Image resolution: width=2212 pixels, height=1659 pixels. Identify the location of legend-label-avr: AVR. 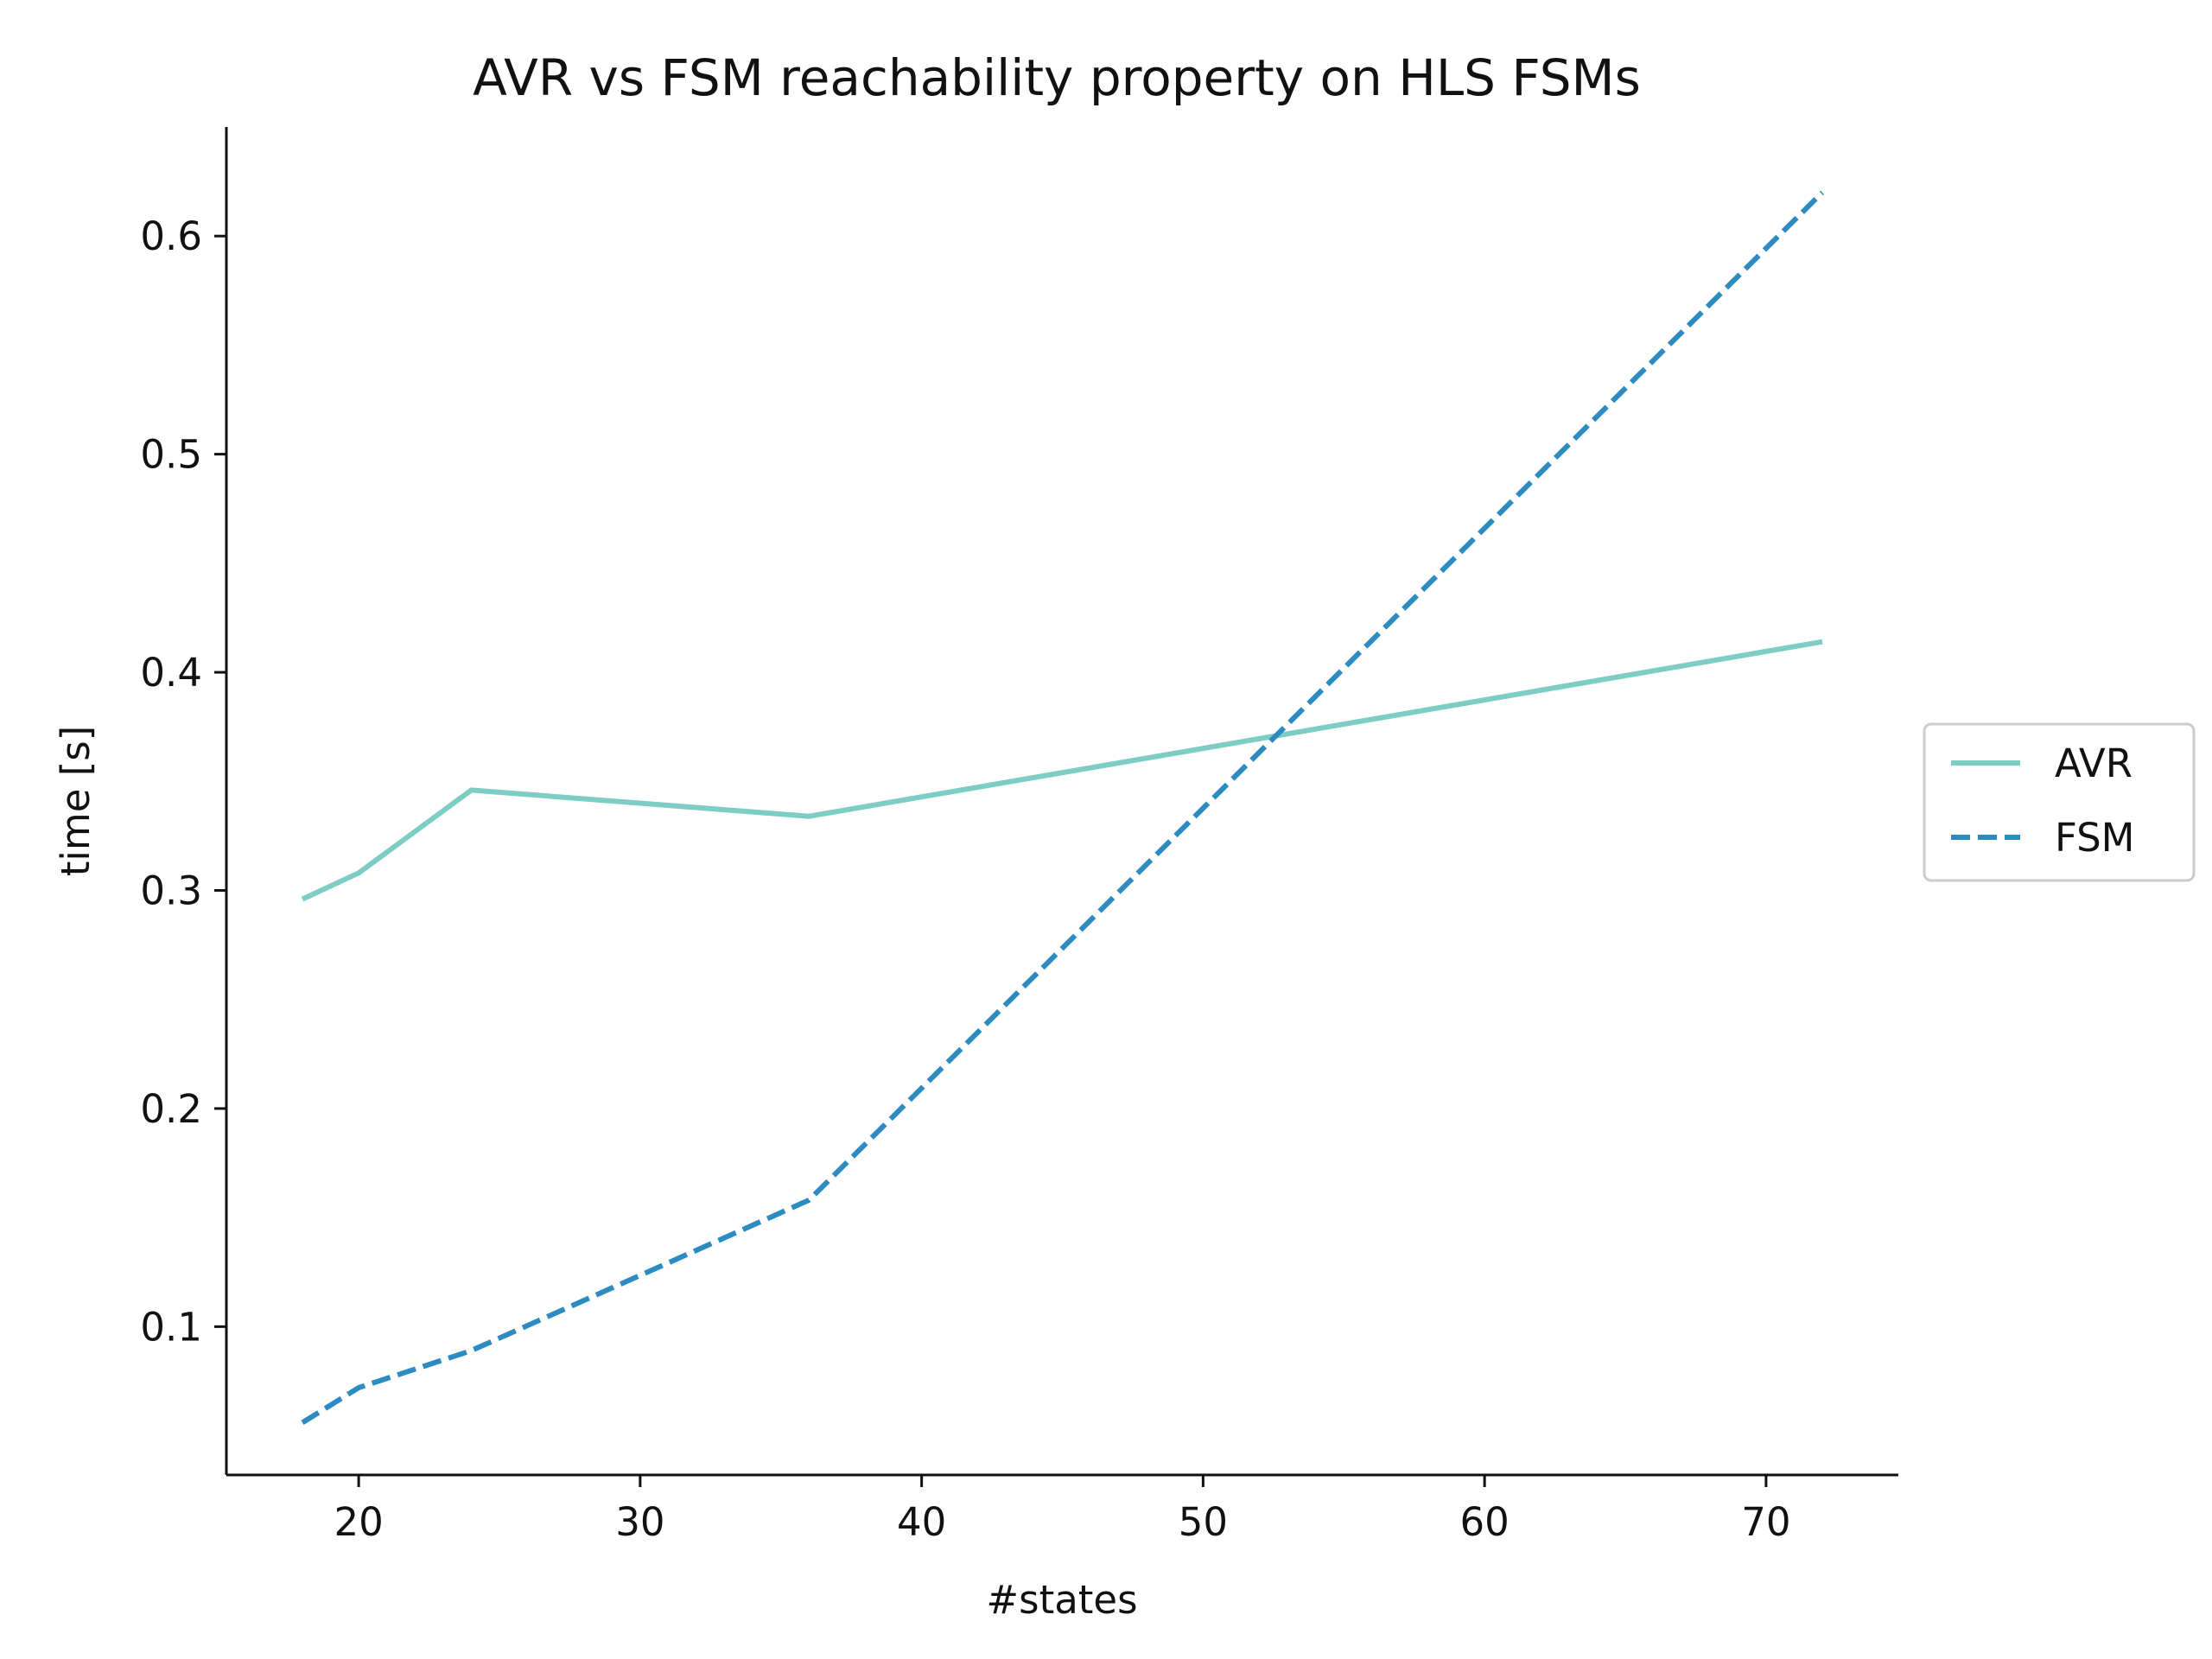
(2094, 763).